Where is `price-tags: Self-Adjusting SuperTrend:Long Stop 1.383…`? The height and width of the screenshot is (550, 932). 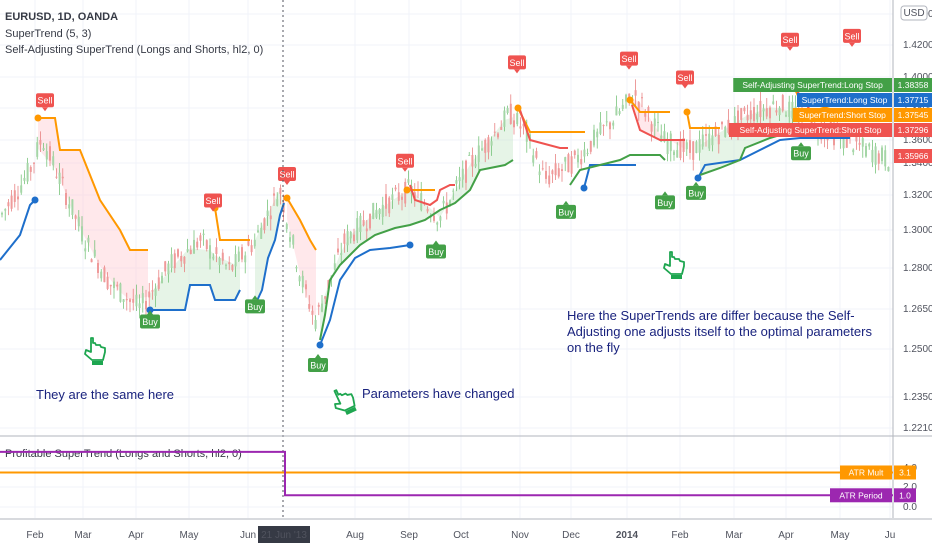
price-tags: Self-Adjusting SuperTrend:Long Stop 1.383… is located at coordinates (830, 120).